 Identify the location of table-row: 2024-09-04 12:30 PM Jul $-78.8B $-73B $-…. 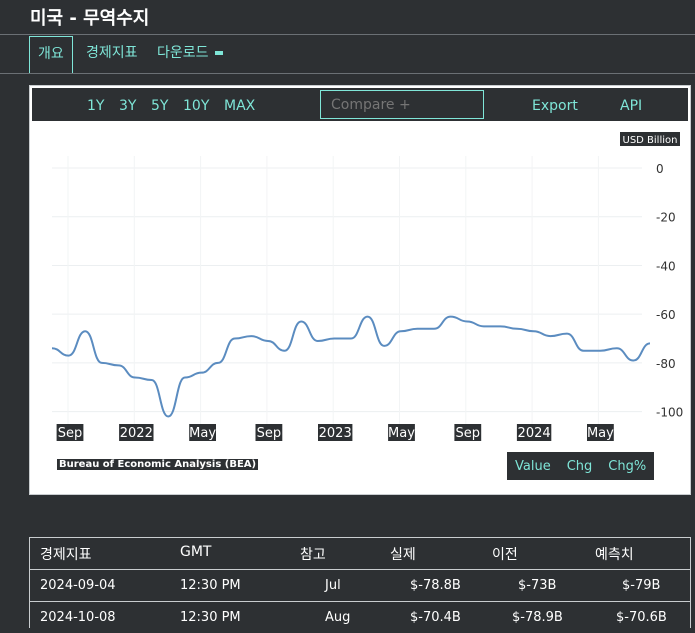
(360, 585).